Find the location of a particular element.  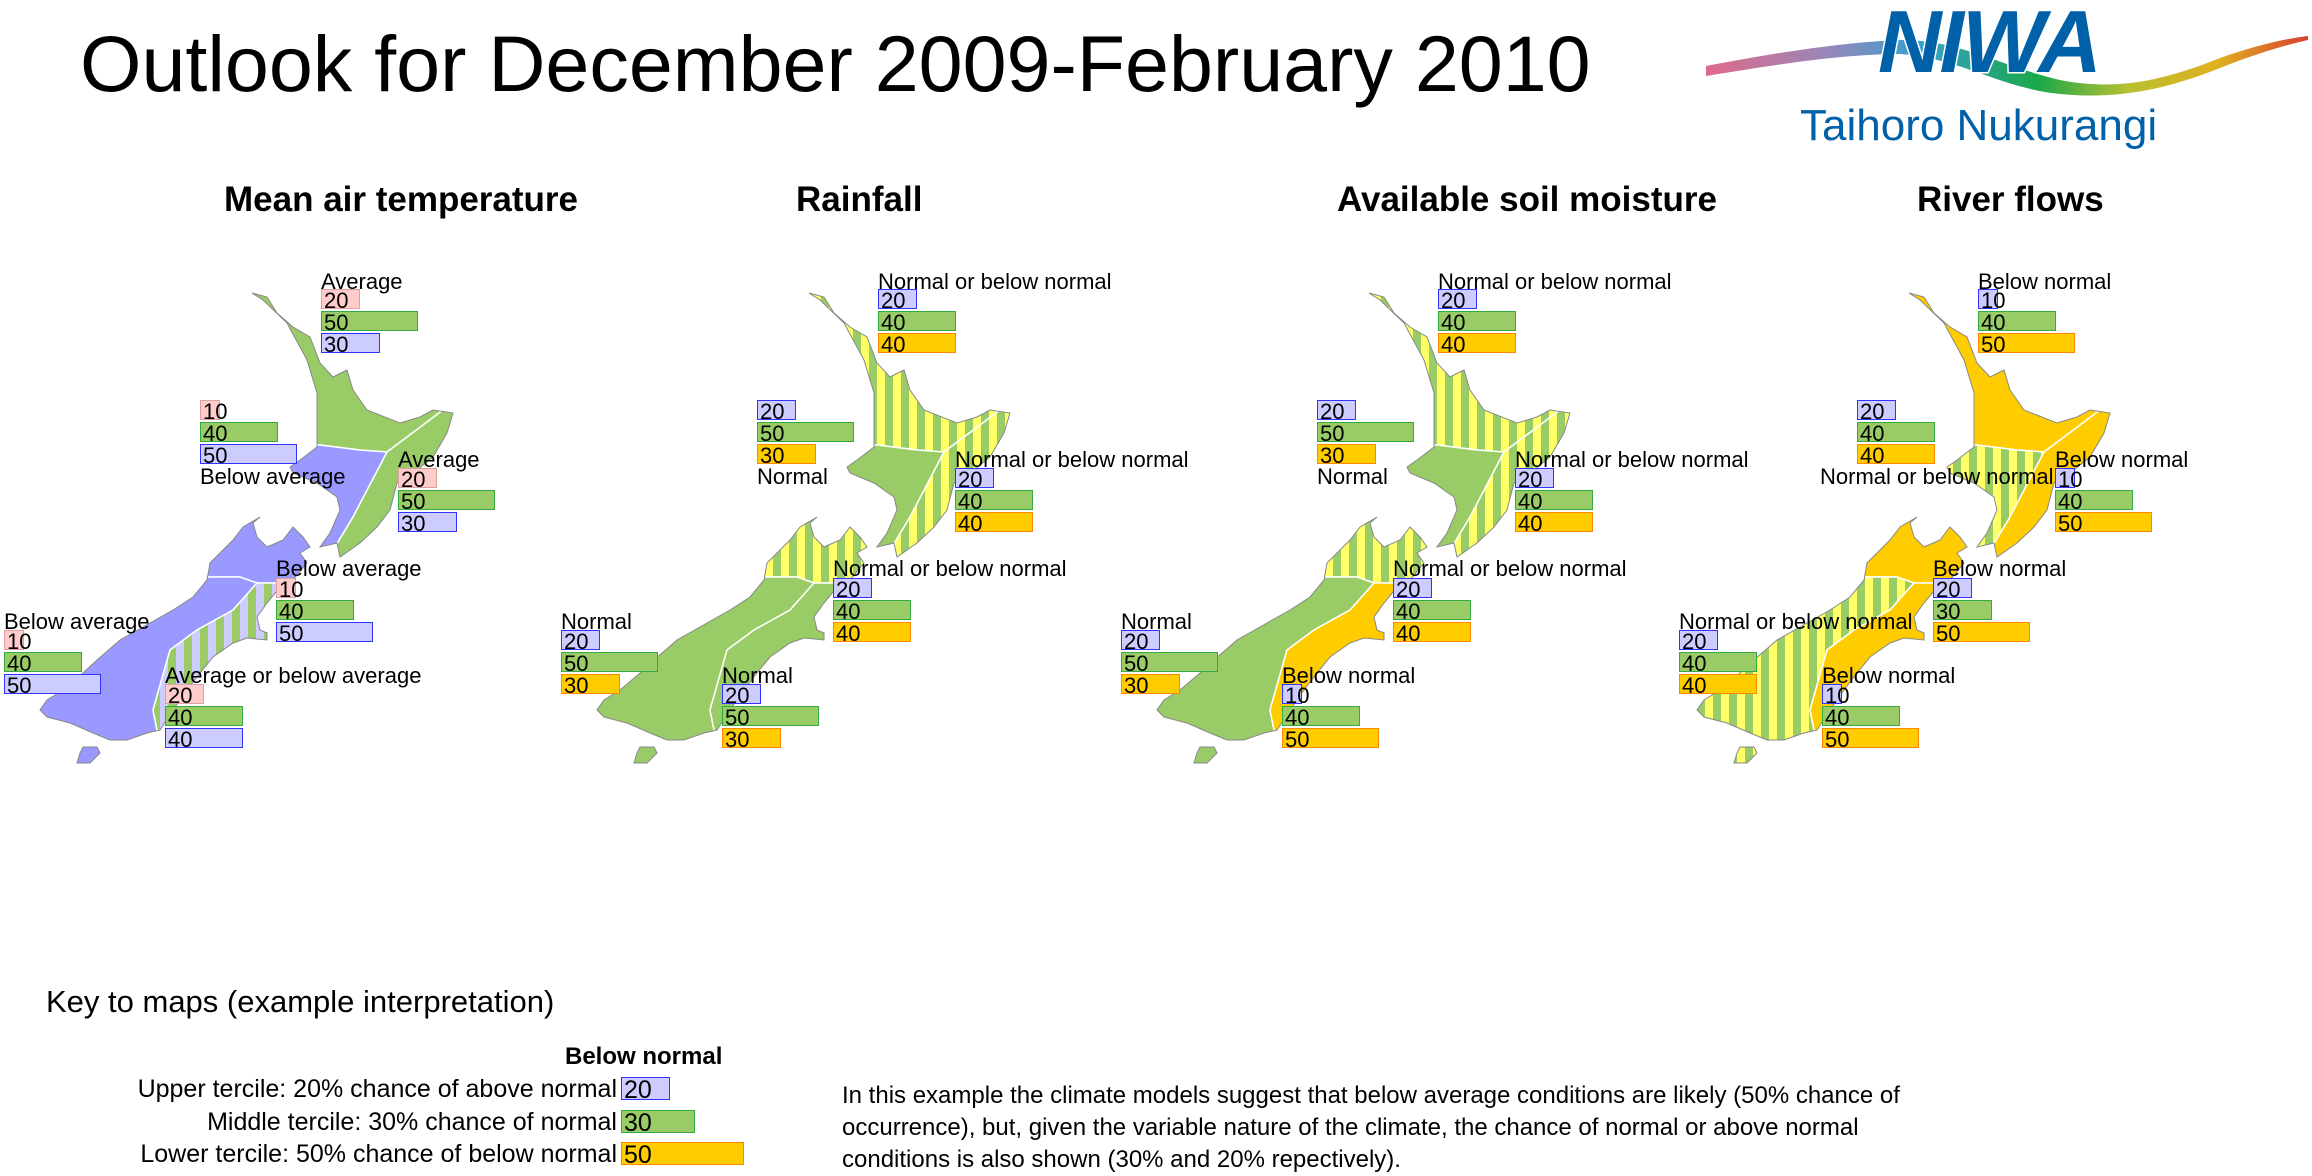

niwa-logo: NIWA Taihoro Nukurangi is located at coordinates (2006, 75).